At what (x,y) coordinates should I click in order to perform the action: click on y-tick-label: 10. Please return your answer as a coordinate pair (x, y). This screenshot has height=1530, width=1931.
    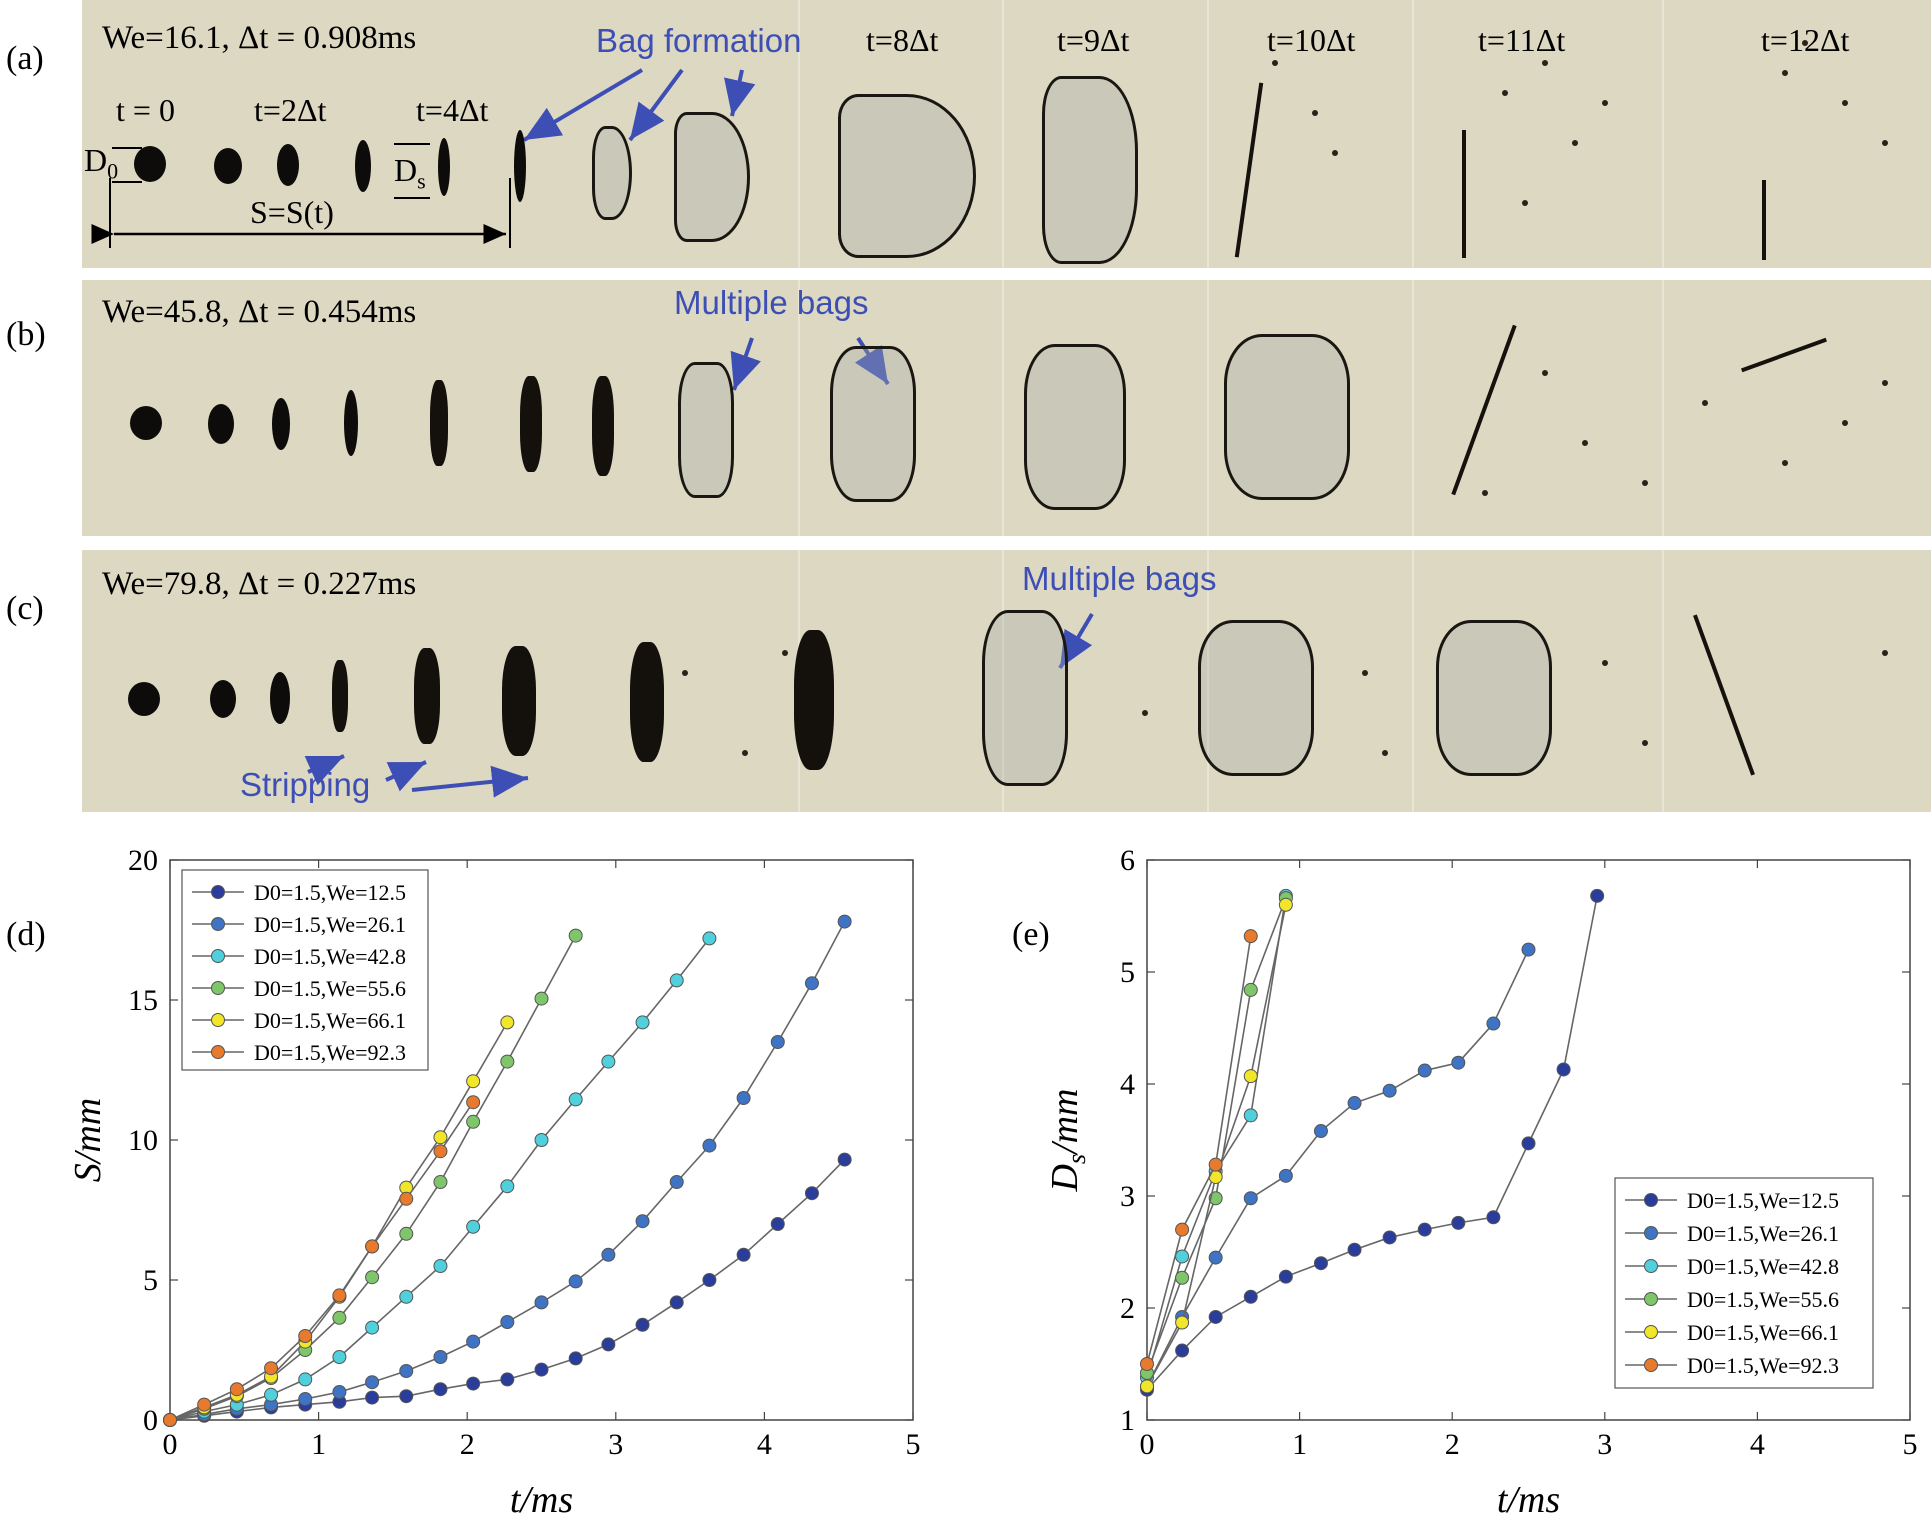
    Looking at the image, I should click on (143, 1140).